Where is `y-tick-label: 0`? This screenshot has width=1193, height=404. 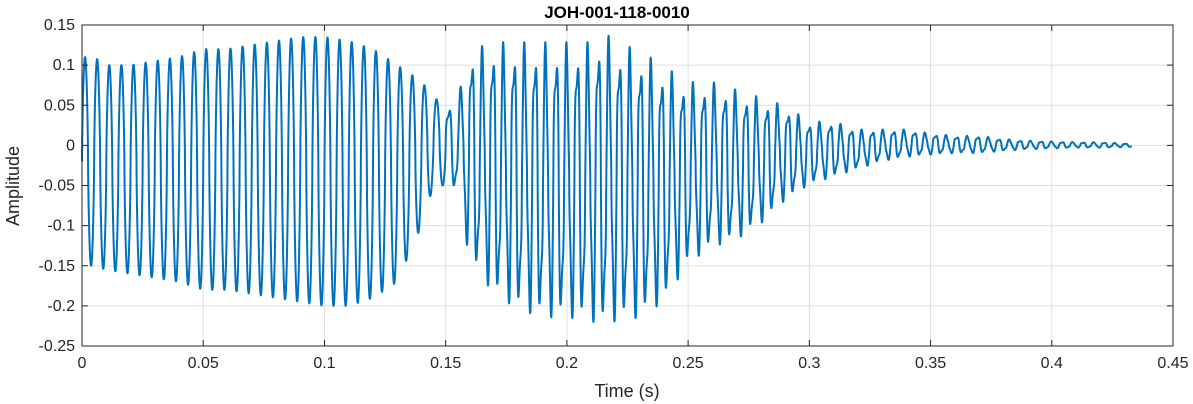
y-tick-label: 0 is located at coordinates (70, 145).